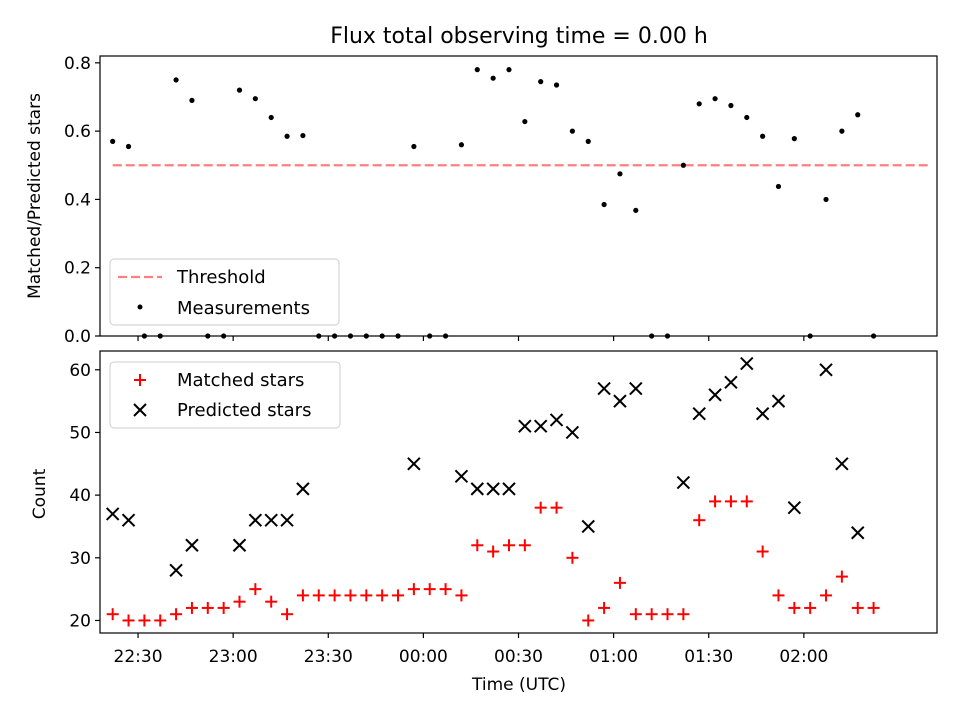 The width and height of the screenshot is (960, 720). I want to click on count-y-tick-label: 60, so click(80, 371).